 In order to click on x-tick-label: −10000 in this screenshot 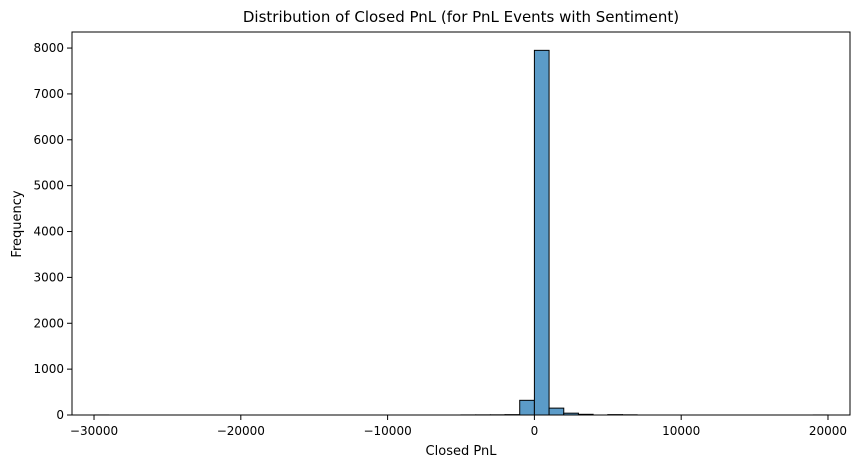, I will do `click(387, 431)`.